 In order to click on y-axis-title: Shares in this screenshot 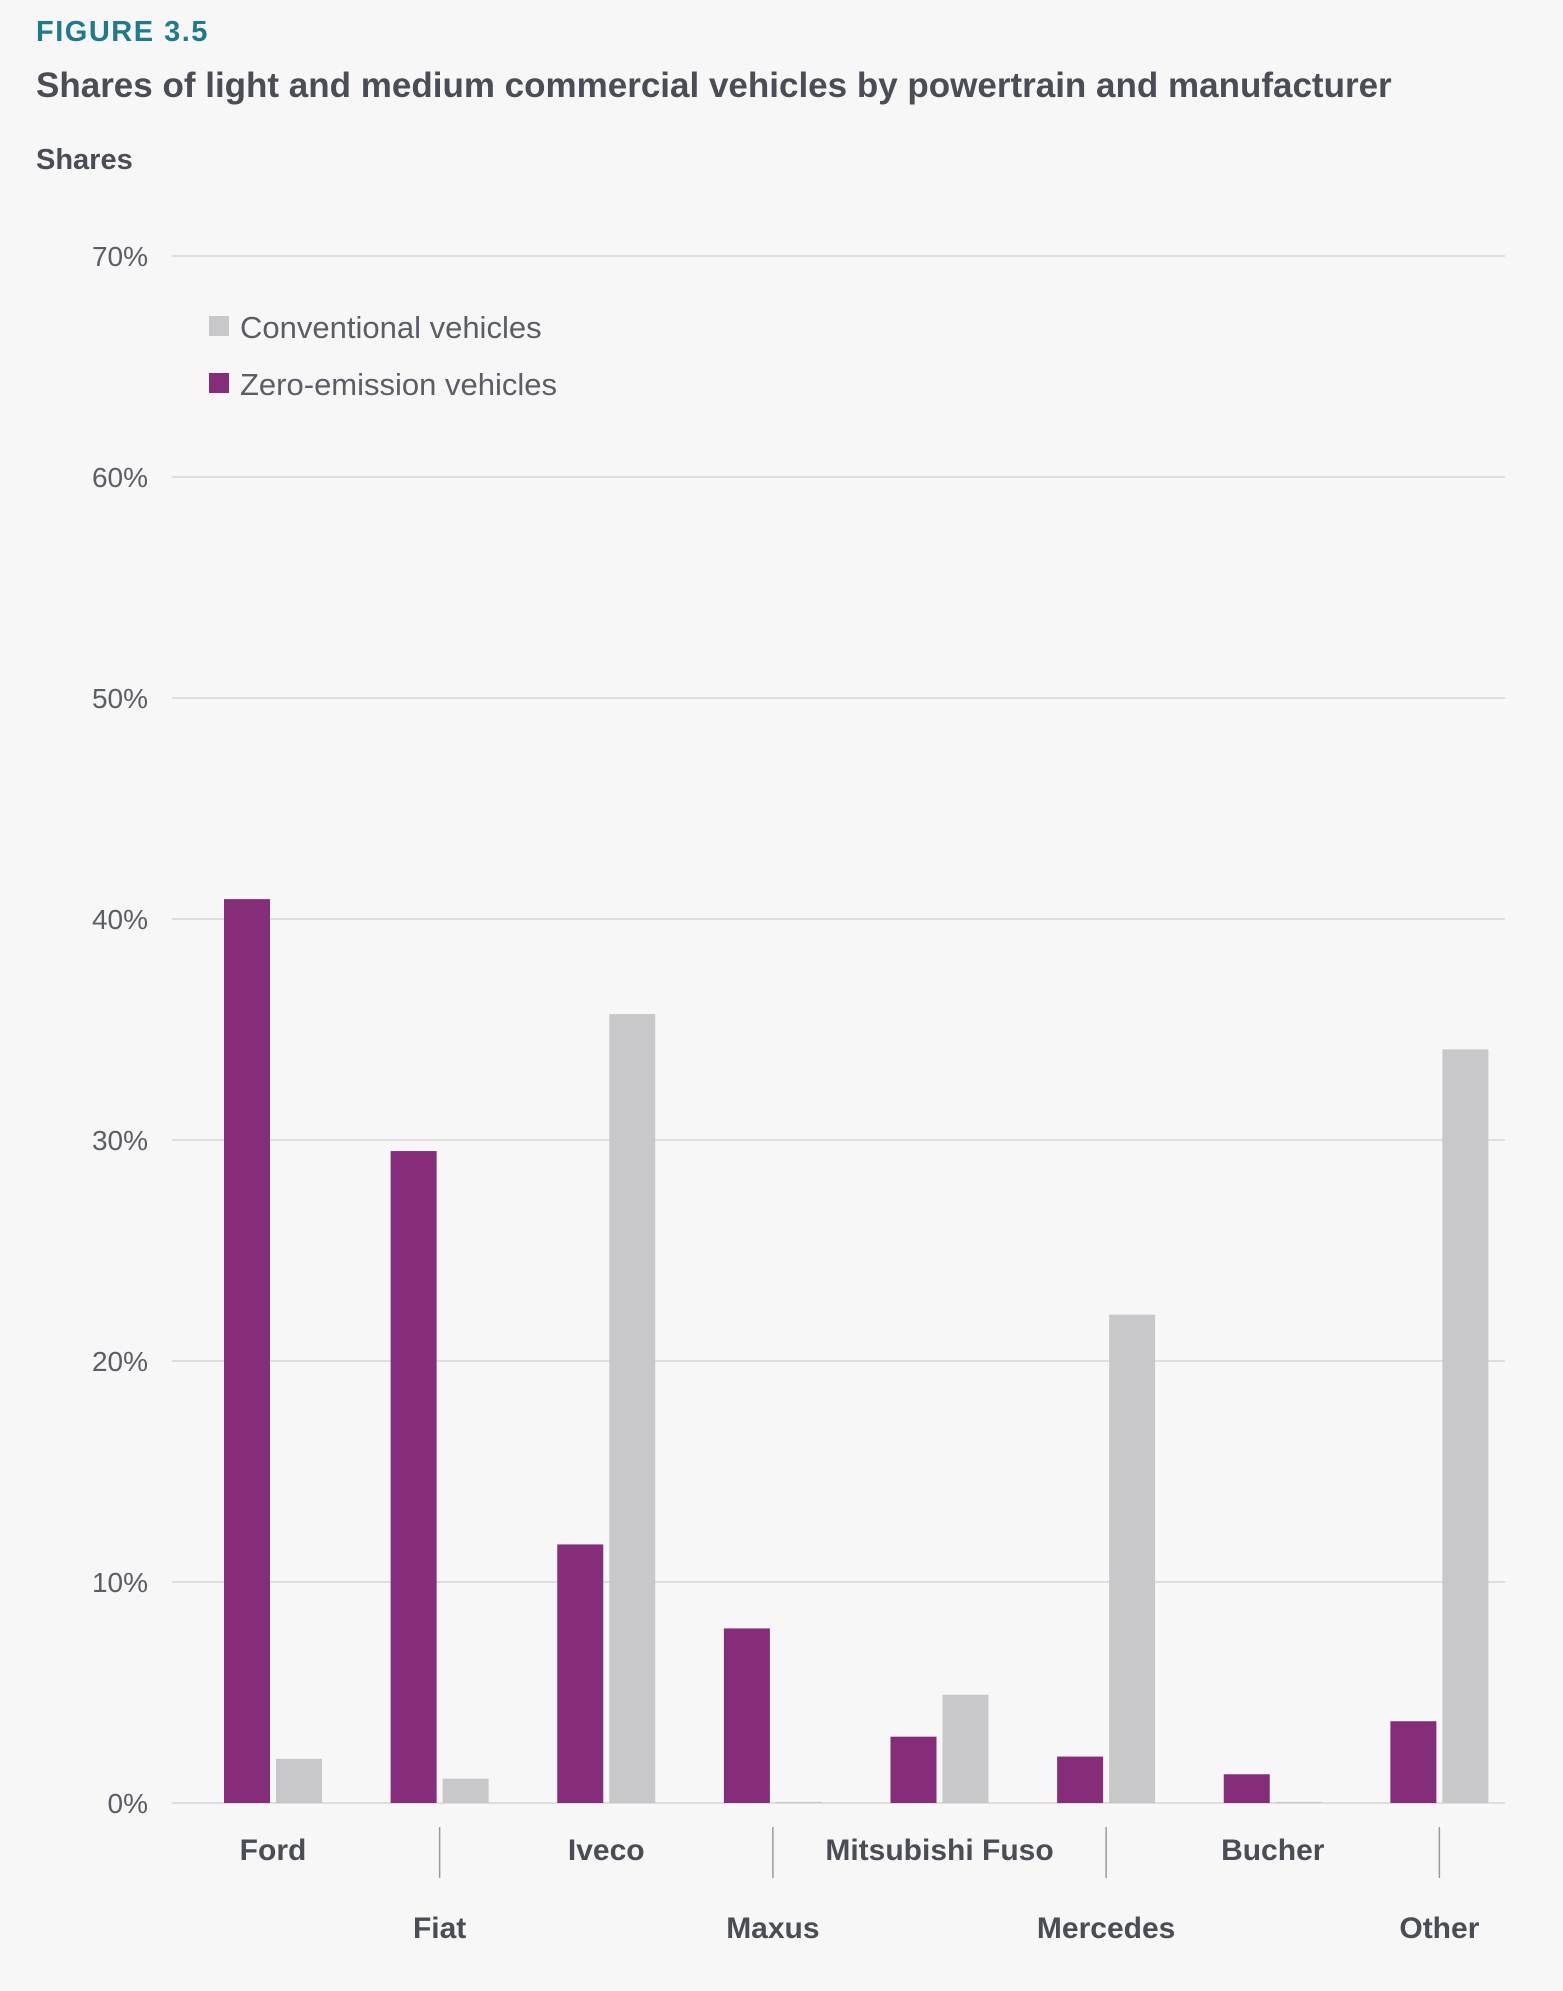, I will do `click(84, 160)`.